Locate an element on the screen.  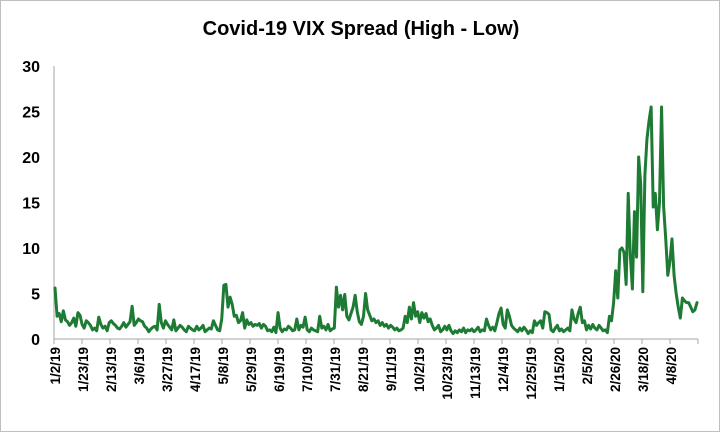
x-tick-label: 3/18/20 is located at coordinates (643, 369).